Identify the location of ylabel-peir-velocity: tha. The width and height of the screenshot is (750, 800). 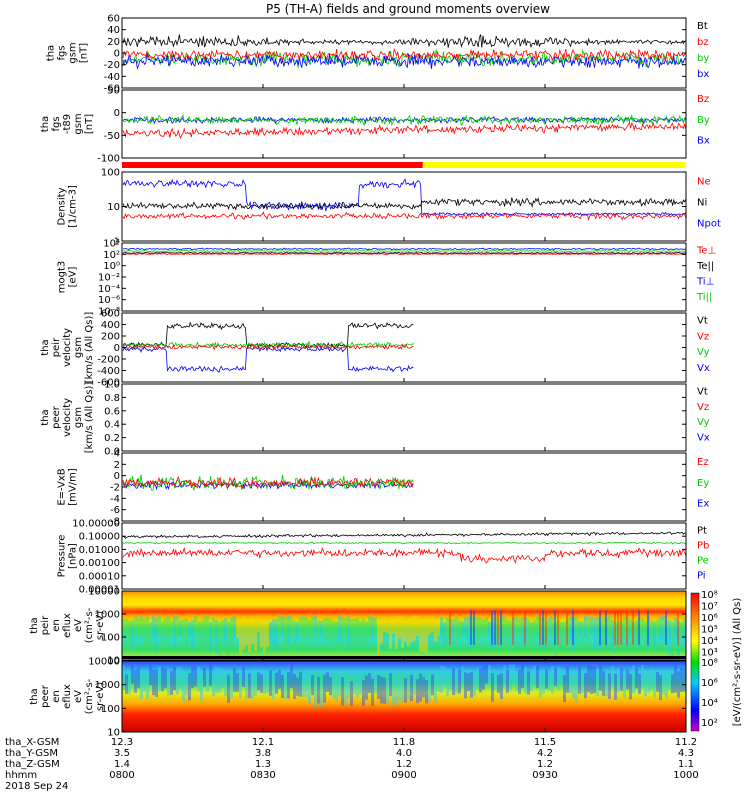
(45, 347).